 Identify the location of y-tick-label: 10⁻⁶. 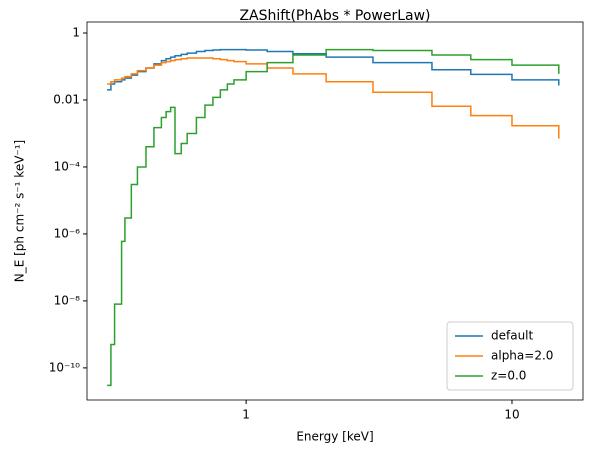
(67, 233).